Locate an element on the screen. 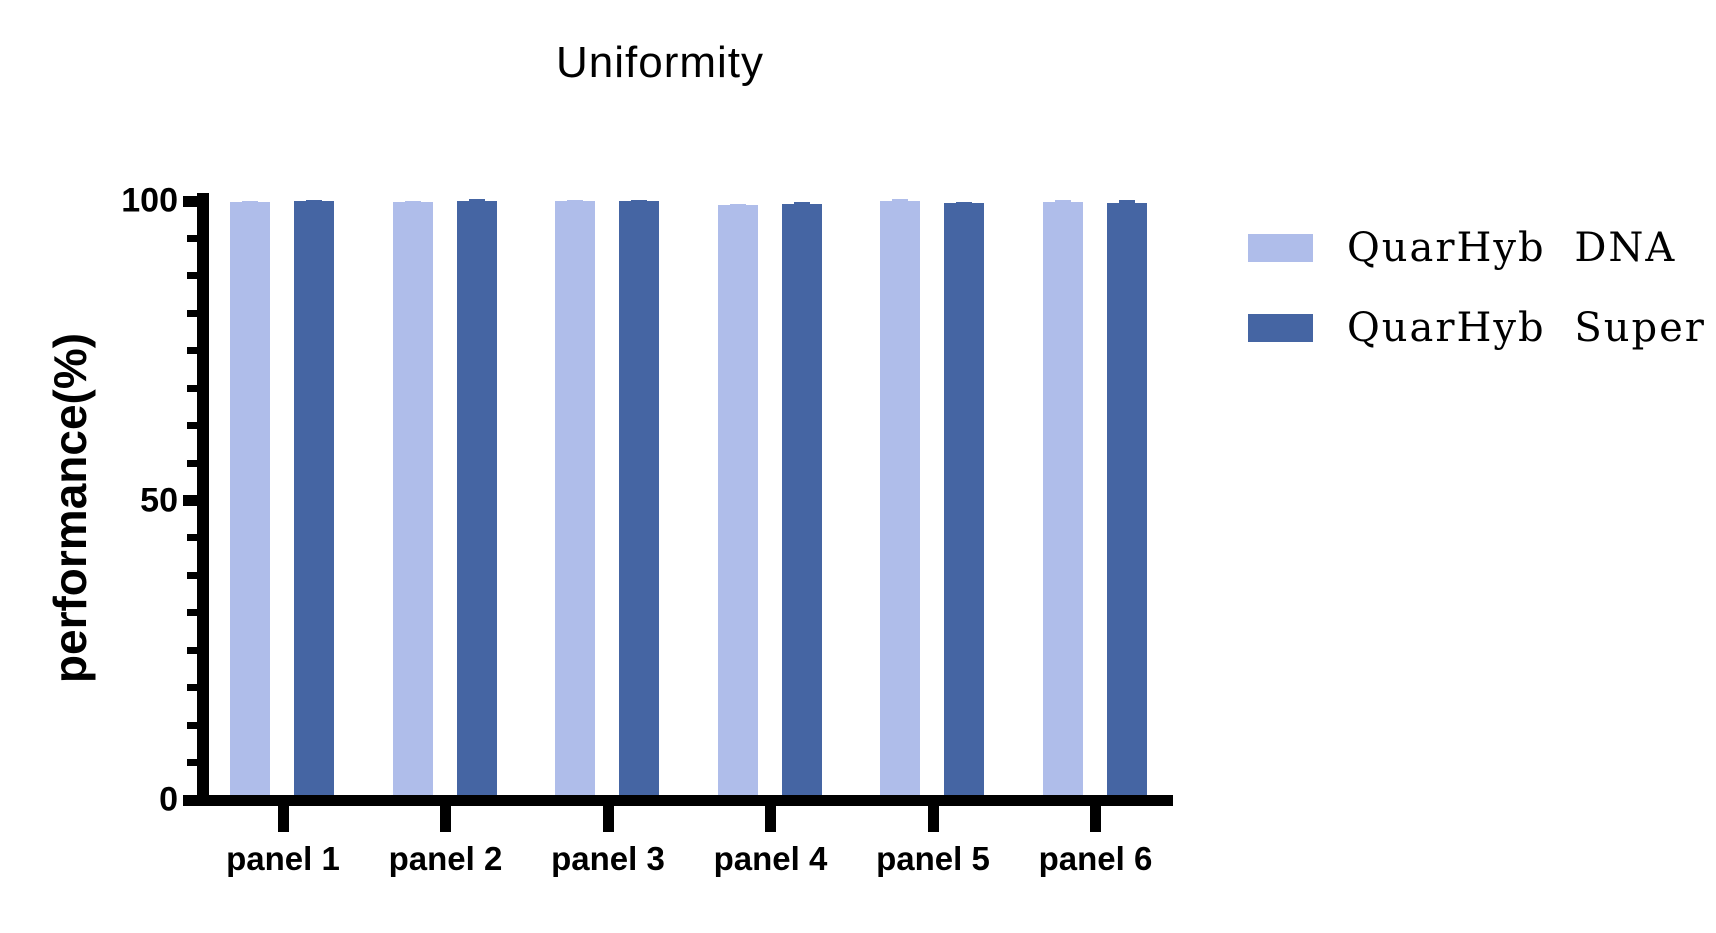 The image size is (1716, 933). y-tick-label-0: 0 is located at coordinates (168, 799).